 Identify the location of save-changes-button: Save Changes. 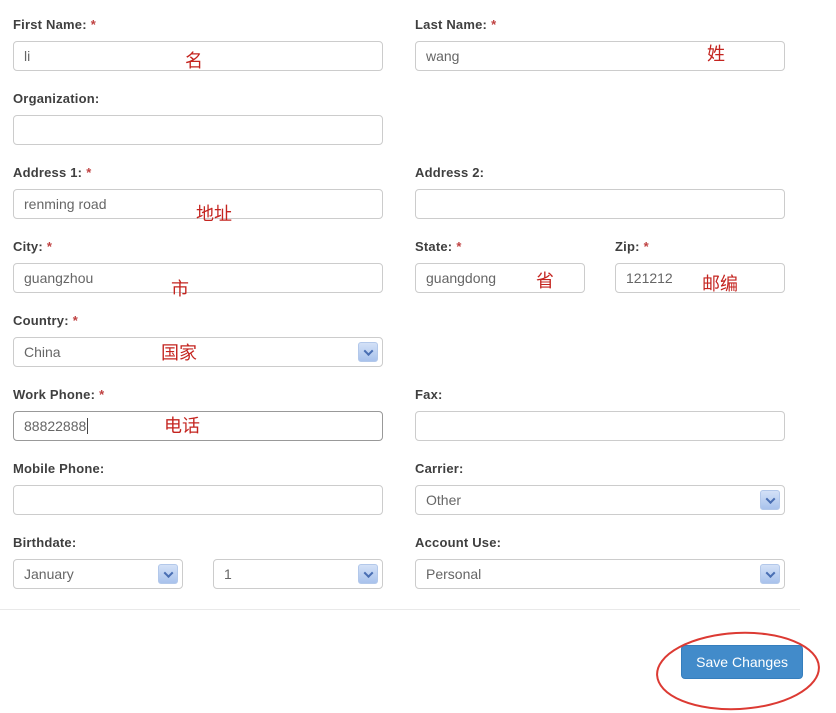
(742, 662).